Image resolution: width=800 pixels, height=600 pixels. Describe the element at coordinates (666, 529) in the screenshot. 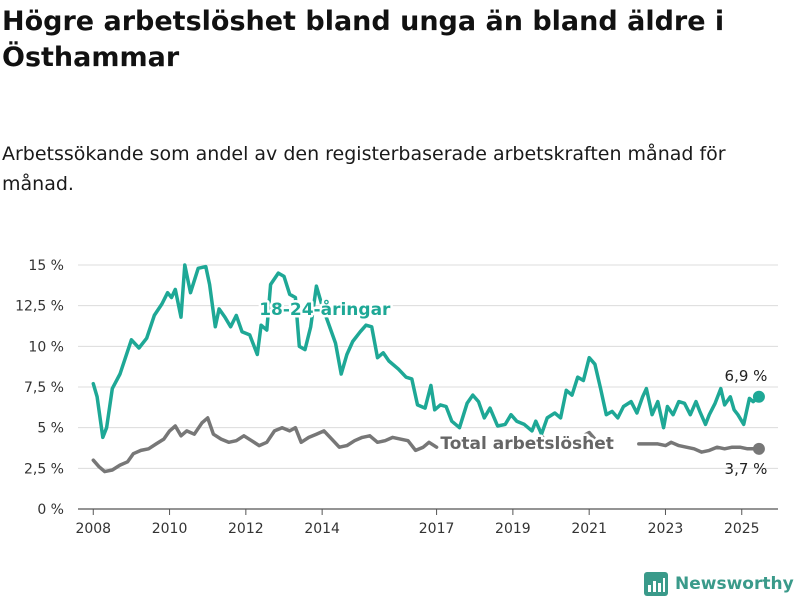

I see `x-tick-label: 2023` at that location.